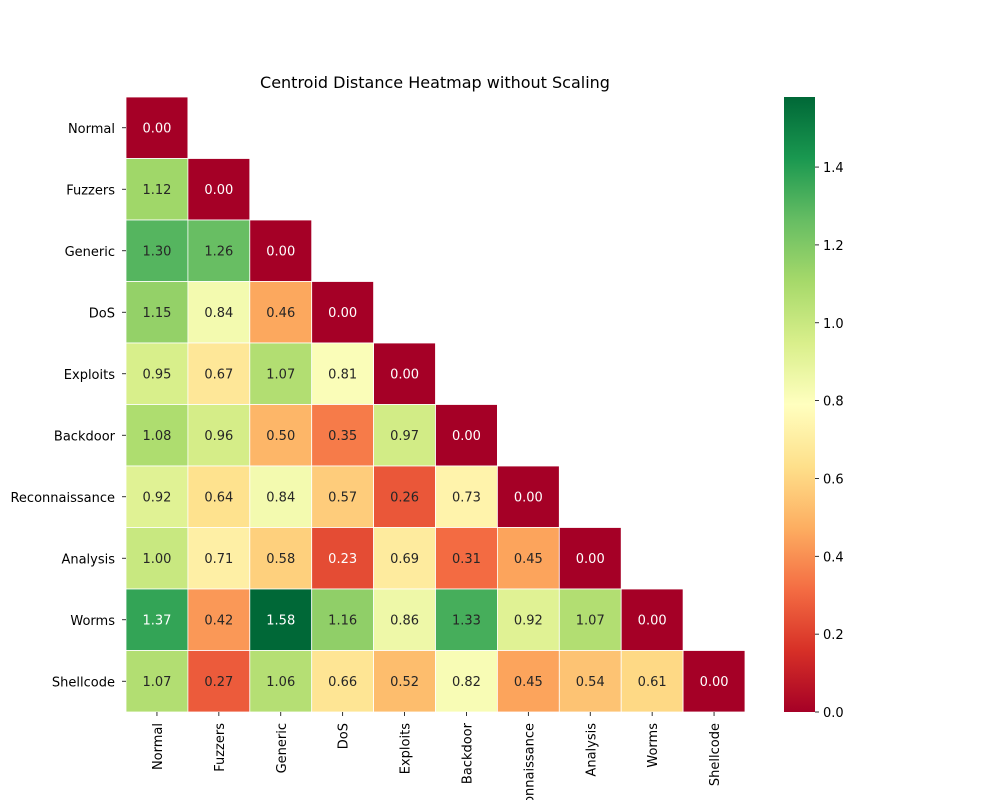 This screenshot has width=1000, height=805. Describe the element at coordinates (156, 374) in the screenshot. I see `cell-value-label: 0.95` at that location.